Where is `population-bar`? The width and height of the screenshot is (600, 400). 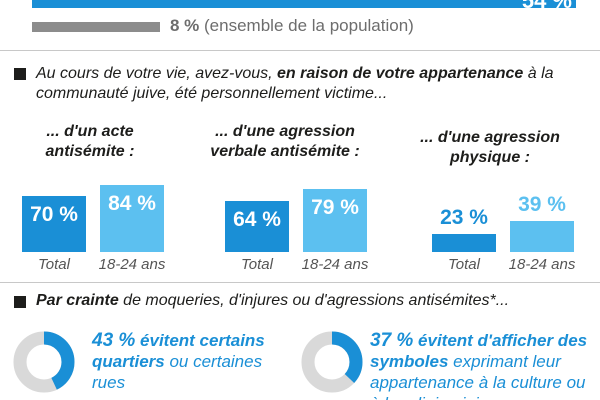
population-bar is located at coordinates (96, 27).